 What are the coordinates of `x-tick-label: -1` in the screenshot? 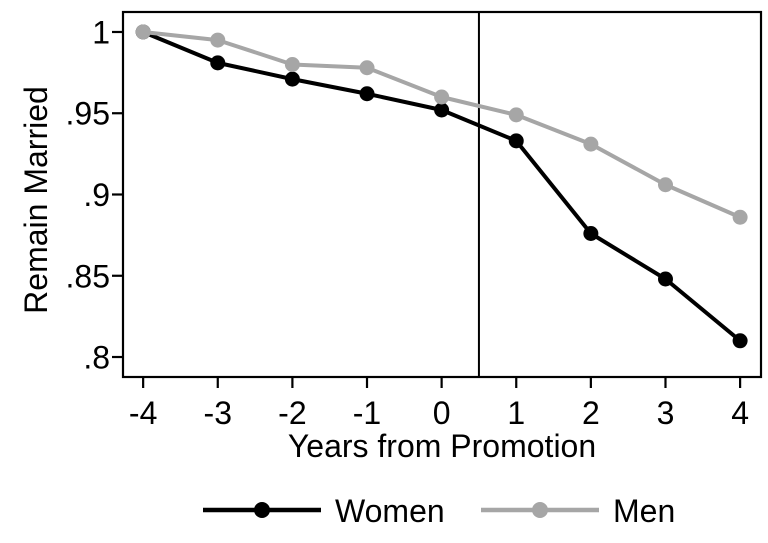 It's located at (367, 413).